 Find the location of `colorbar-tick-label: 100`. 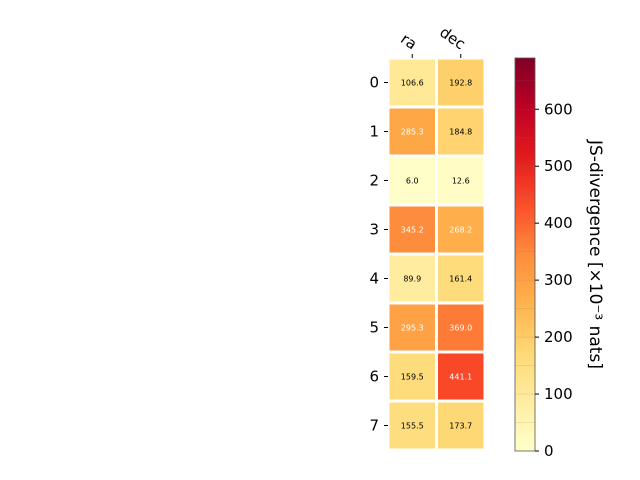

colorbar-tick-label: 100 is located at coordinates (558, 394).